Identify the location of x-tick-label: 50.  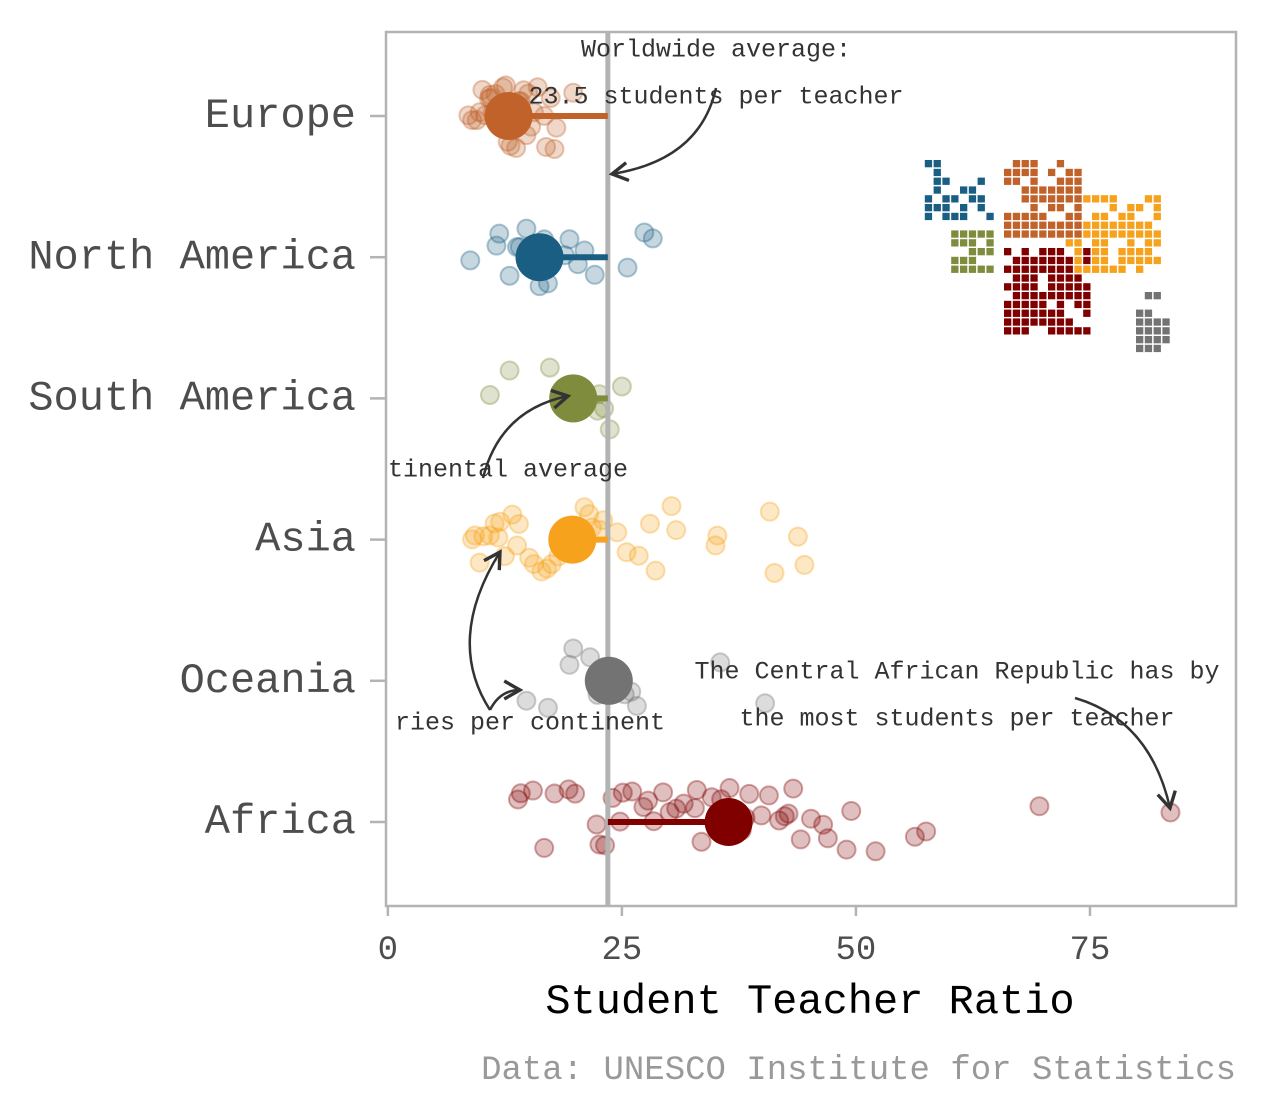
(856, 951).